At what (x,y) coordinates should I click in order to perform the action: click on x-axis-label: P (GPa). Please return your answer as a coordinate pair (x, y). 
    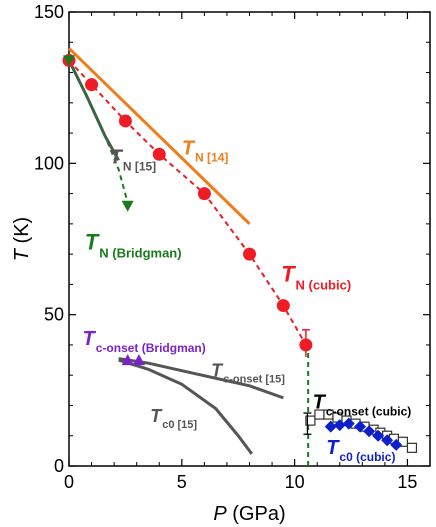
    Looking at the image, I should click on (249, 514).